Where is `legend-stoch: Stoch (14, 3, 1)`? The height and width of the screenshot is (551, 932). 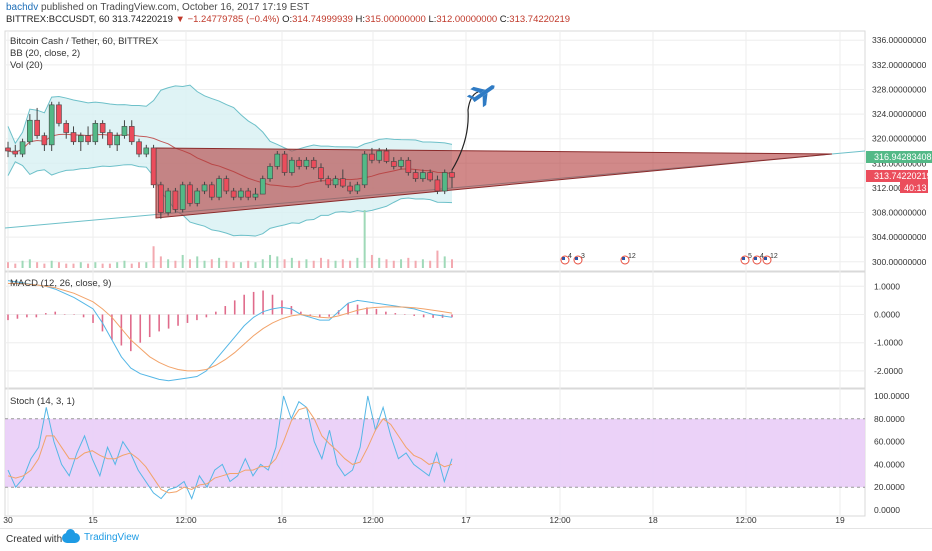 legend-stoch: Stoch (14, 3, 1) is located at coordinates (42, 401).